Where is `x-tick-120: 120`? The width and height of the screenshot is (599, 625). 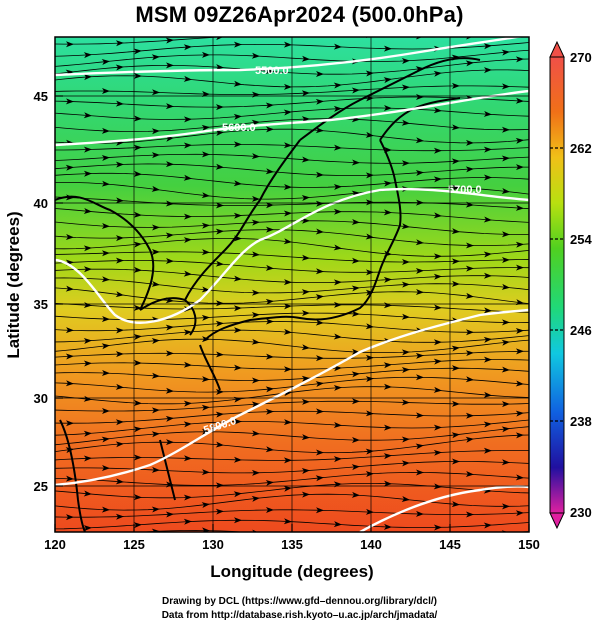
x-tick-120: 120 is located at coordinates (55, 544).